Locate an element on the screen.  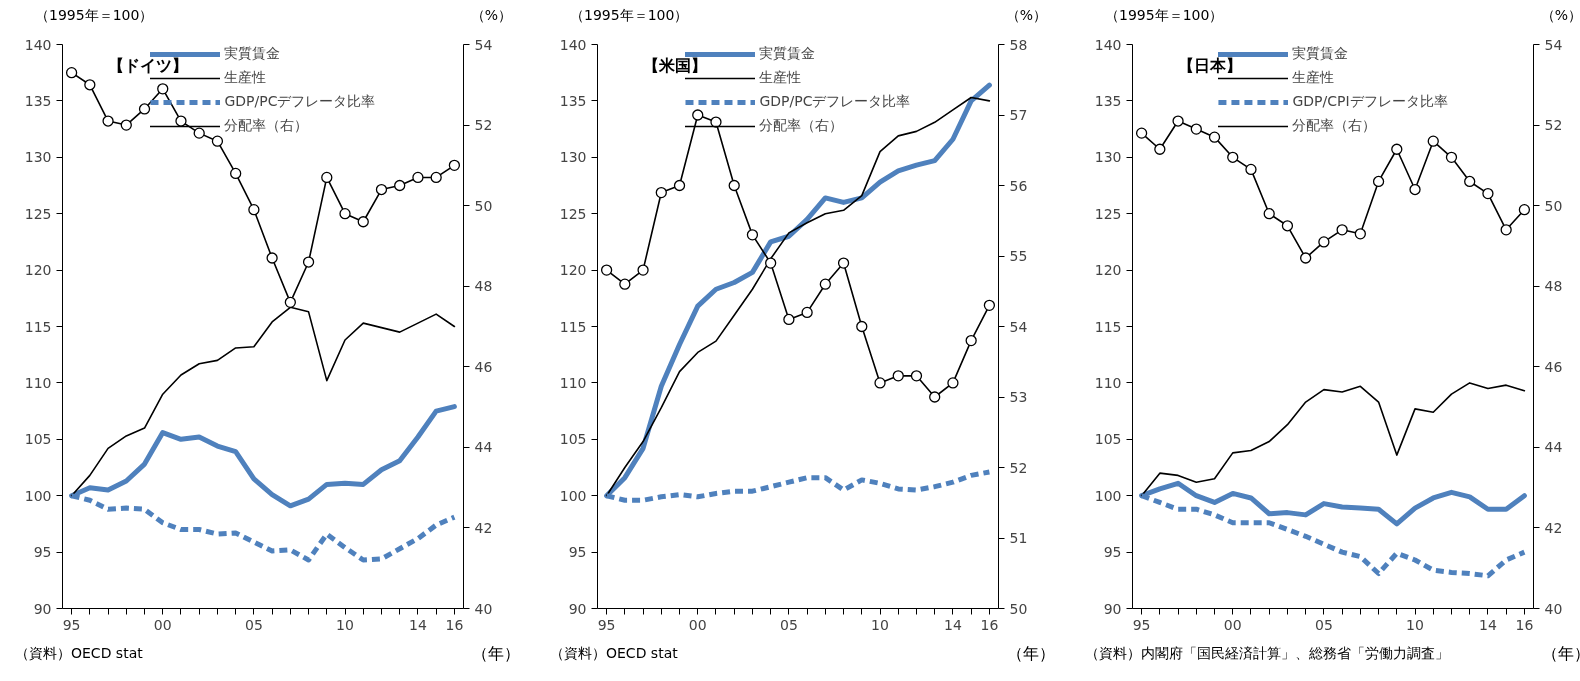
y2-tick-label: 56 is located at coordinates (1018, 185).